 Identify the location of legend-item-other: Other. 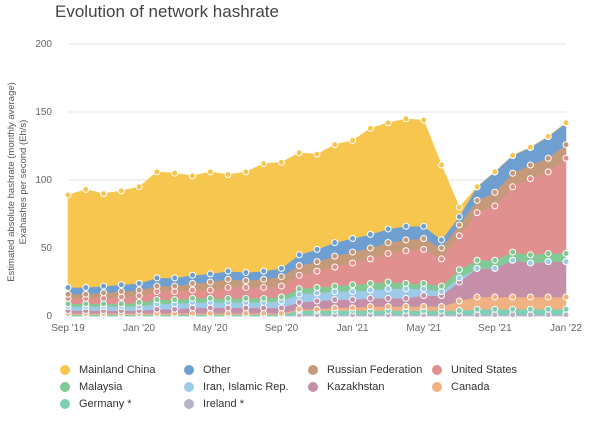
(246, 370).